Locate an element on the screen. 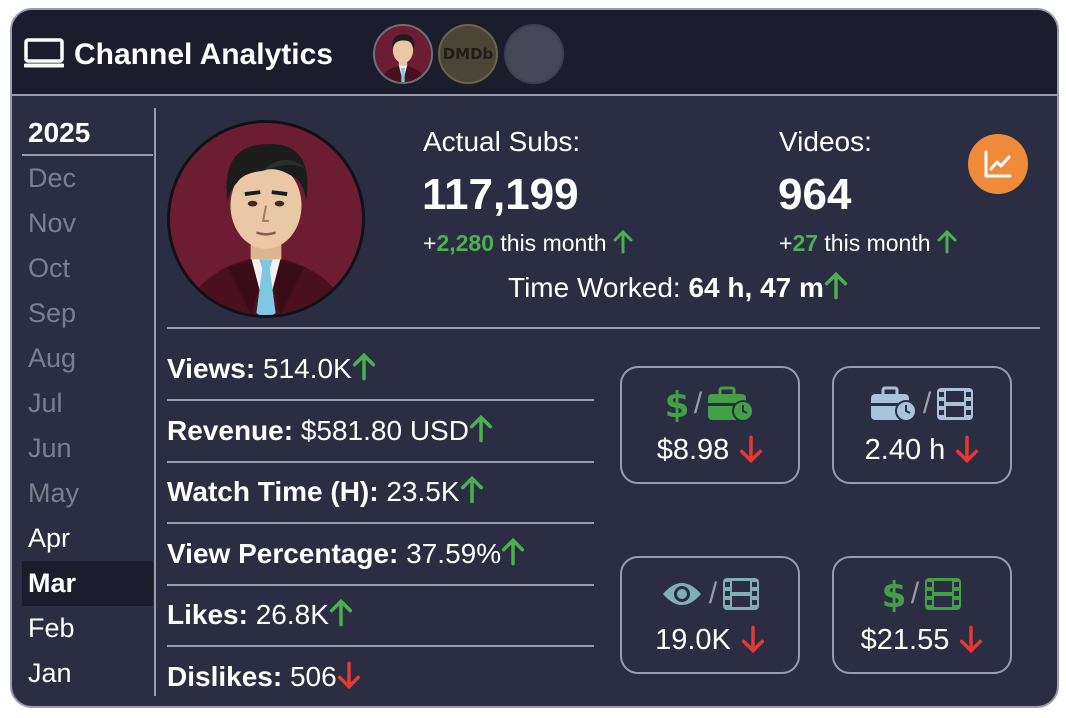 This screenshot has height=718, width=1066. month-item-feb: Feb is located at coordinates (51, 628).